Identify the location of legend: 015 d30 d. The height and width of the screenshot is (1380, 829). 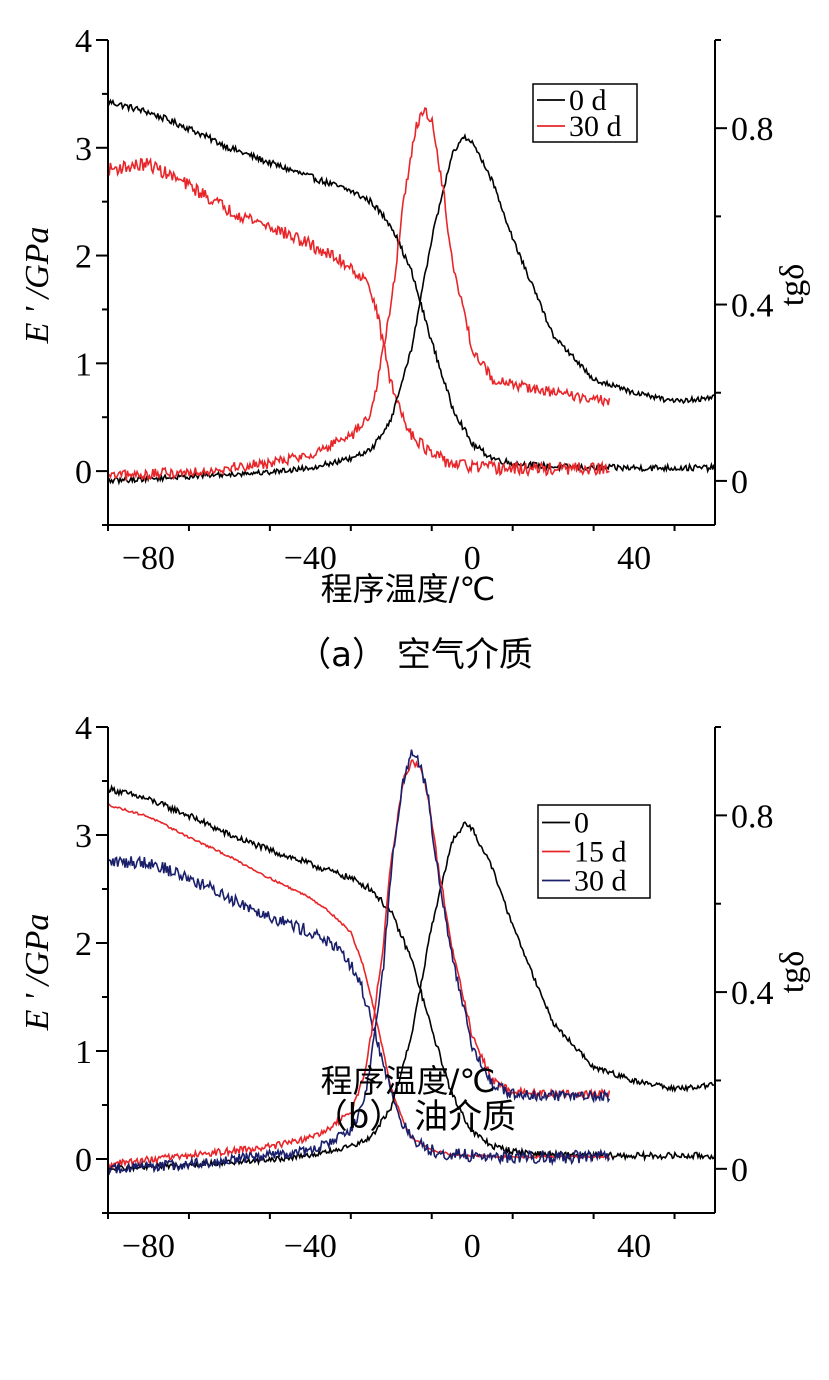
(594, 851).